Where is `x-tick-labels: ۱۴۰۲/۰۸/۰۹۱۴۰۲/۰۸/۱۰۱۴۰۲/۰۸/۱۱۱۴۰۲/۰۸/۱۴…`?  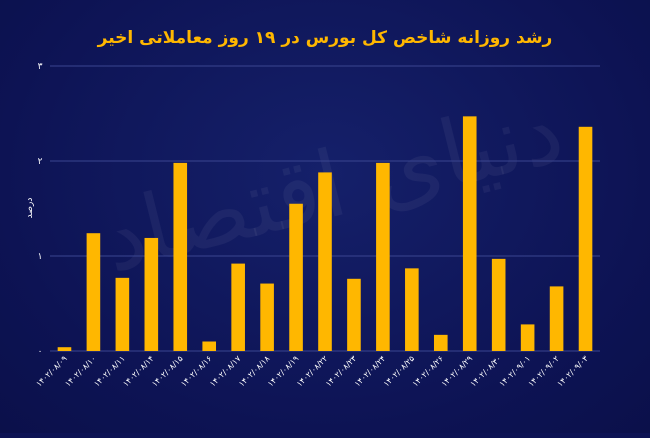
x-tick-labels: ۱۴۰۲/۰۸/۰۹۱۴۰۲/۰۸/۱۰۱۴۰۲/۰۸/۱۱۱۴۰۲/۰۸/۱۴… is located at coordinates (312, 371).